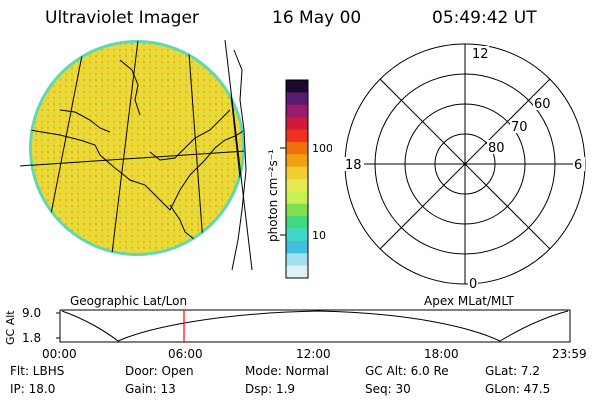  I want to click on time-label: 05:49:42 UT, so click(484, 18).